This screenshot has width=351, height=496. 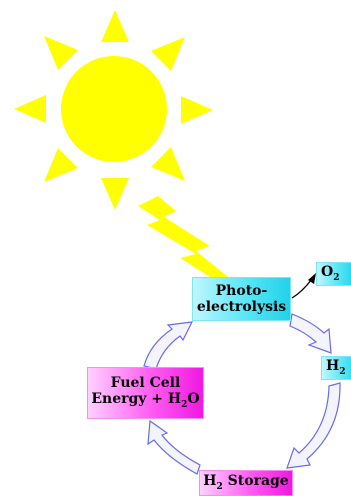 I want to click on arrow-fuel-to-photo, so click(x=168, y=345).